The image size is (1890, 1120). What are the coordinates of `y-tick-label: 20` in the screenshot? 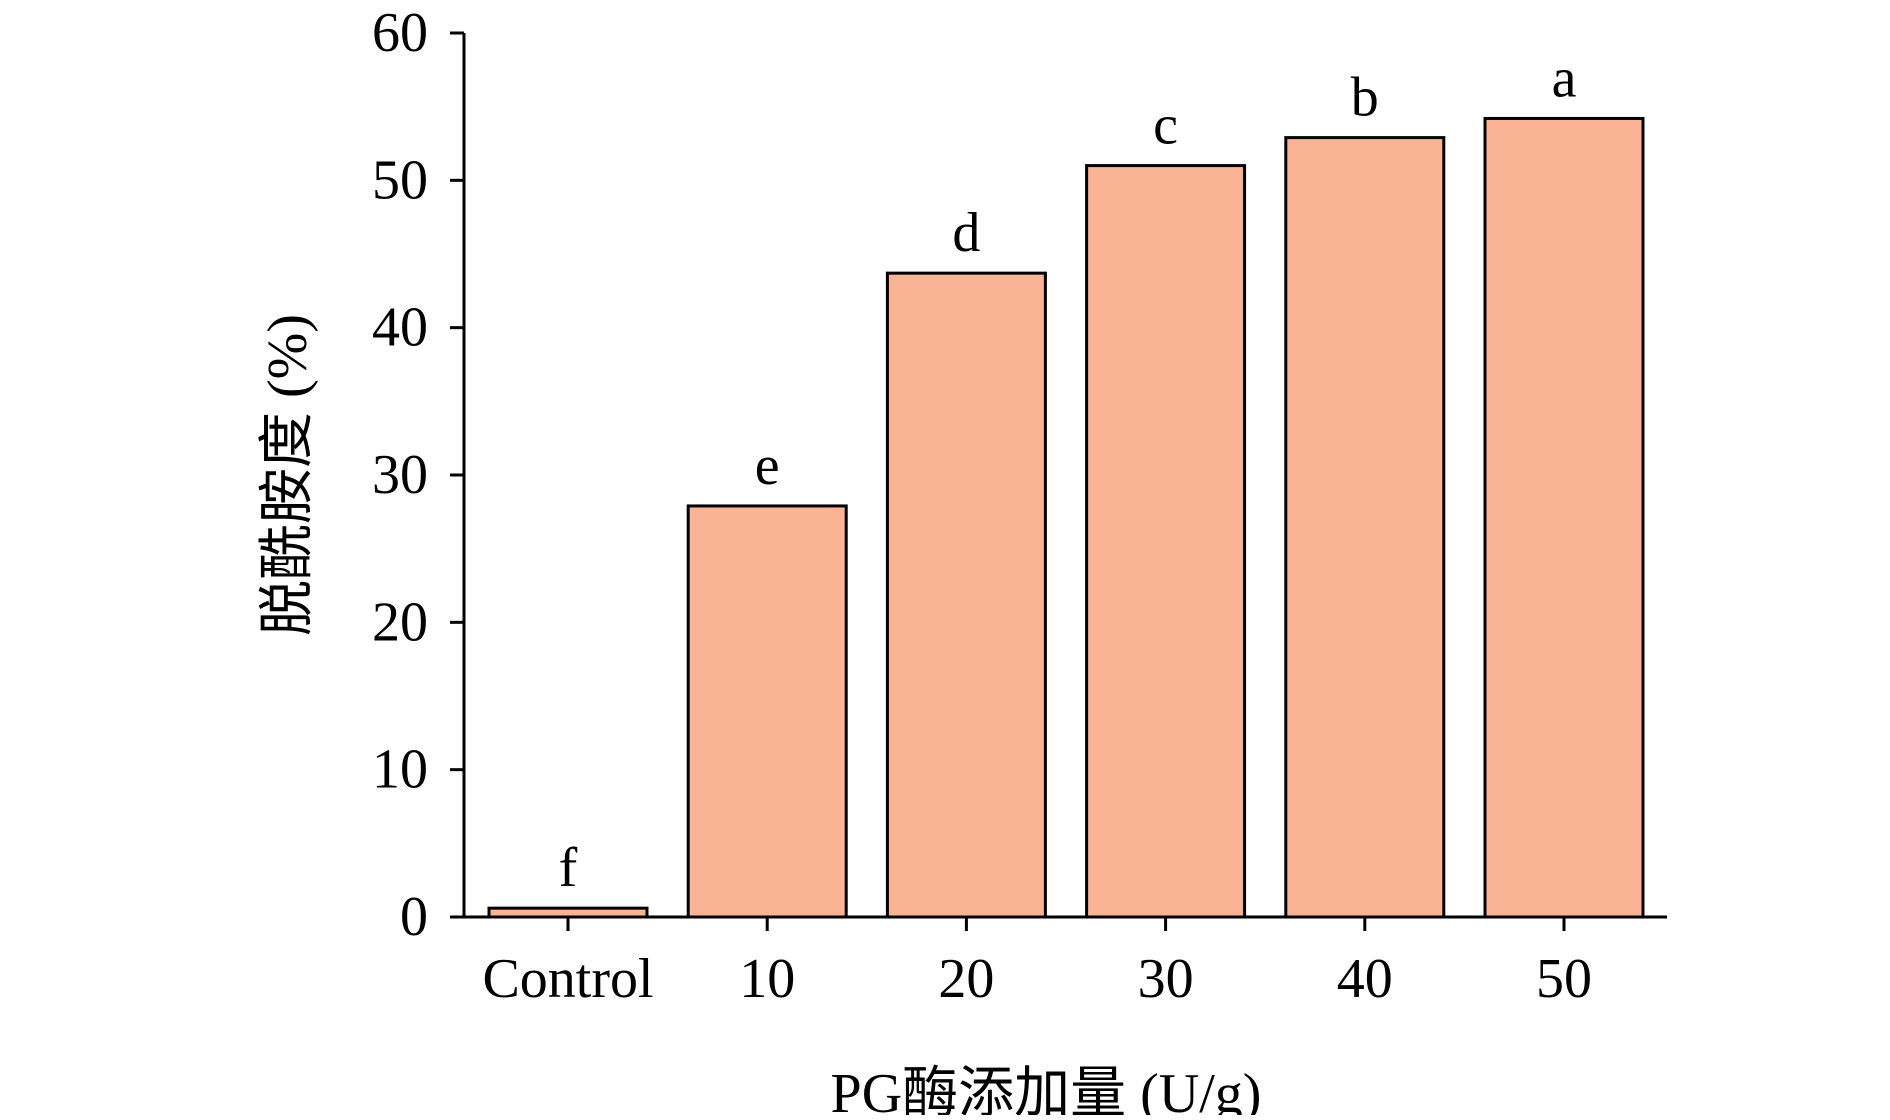 It's located at (400, 622).